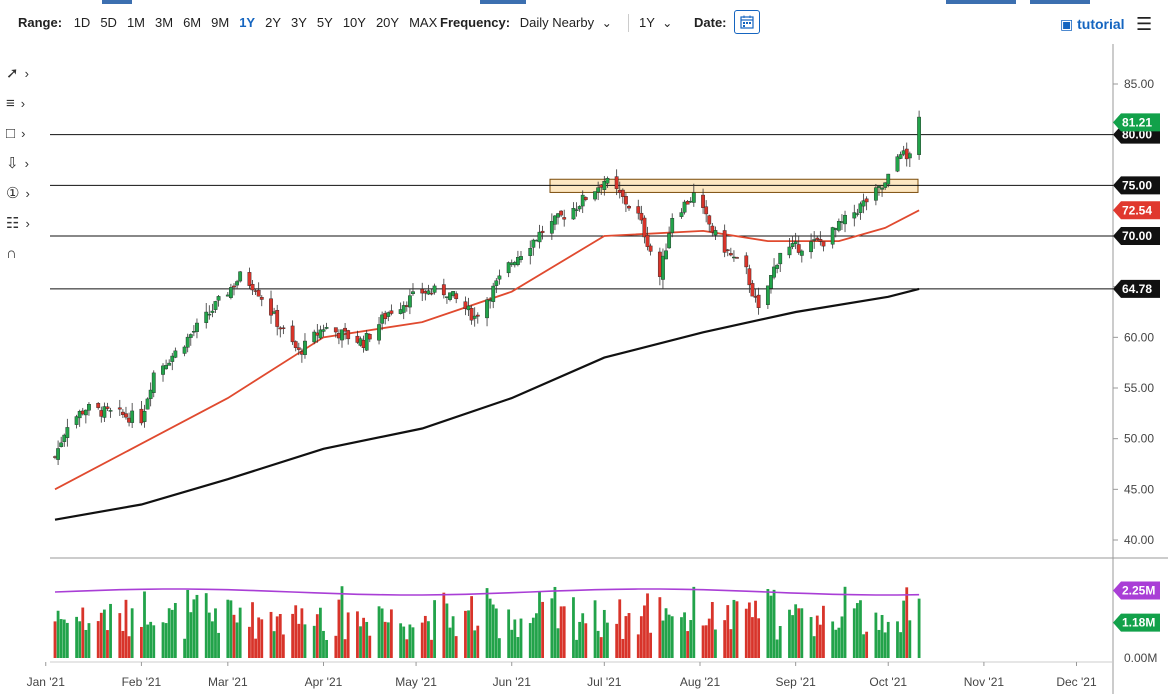  Describe the element at coordinates (1101, 24) in the screenshot. I see `tutorial-label: tutorial` at that location.